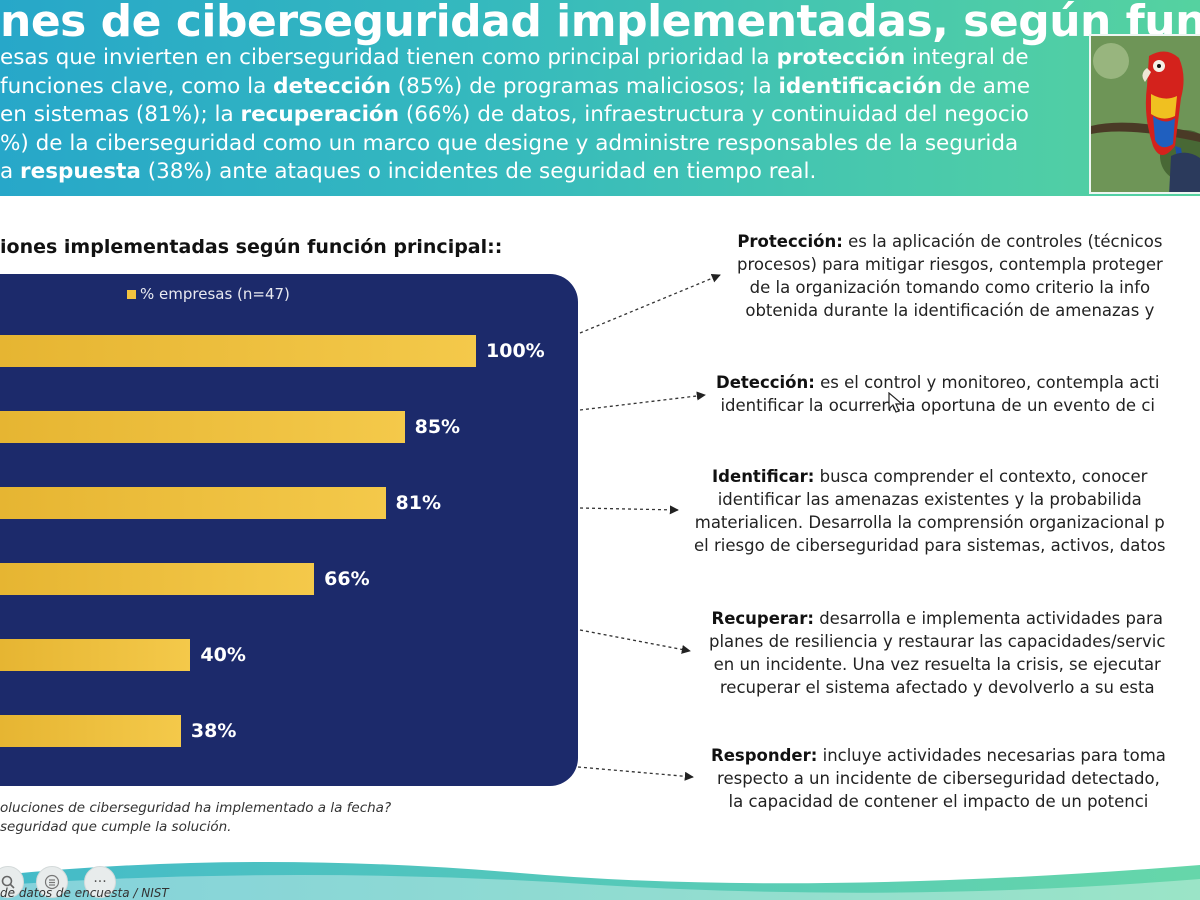  I want to click on intro-highlight: respuesta, so click(80, 171).